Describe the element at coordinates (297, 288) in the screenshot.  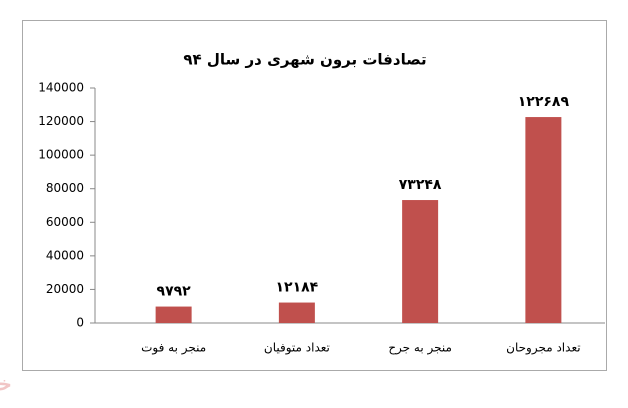
I see `value-label: ۱۲۱۸۴` at that location.